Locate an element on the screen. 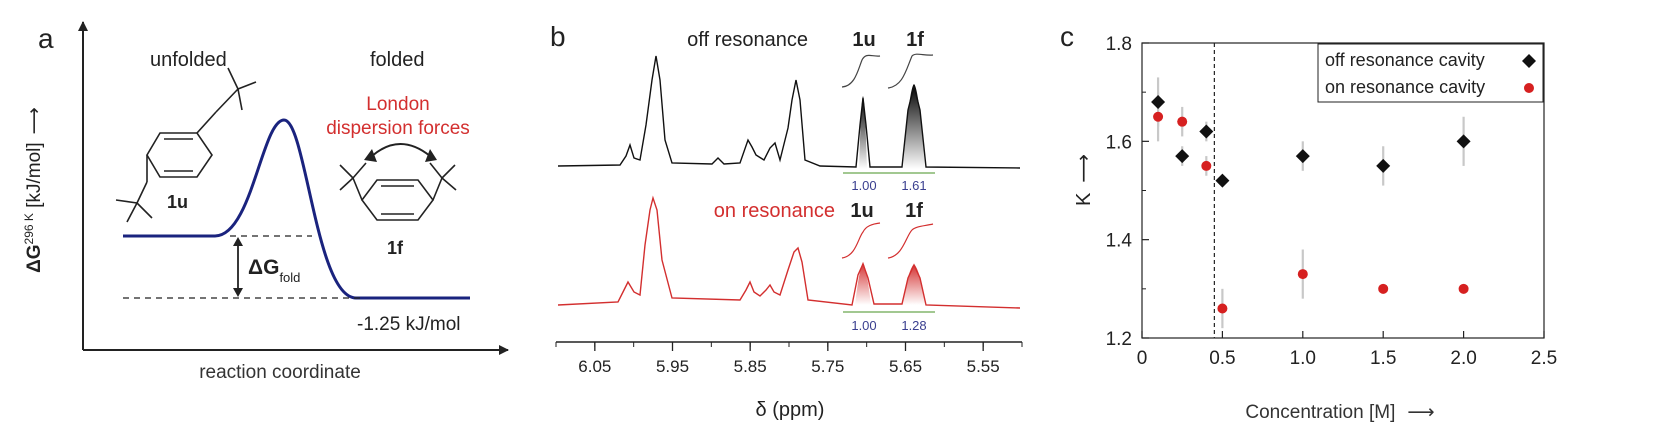 The height and width of the screenshot is (440, 1661). legend: off resonance cavity on resonance cavity is located at coordinates (1430, 73).